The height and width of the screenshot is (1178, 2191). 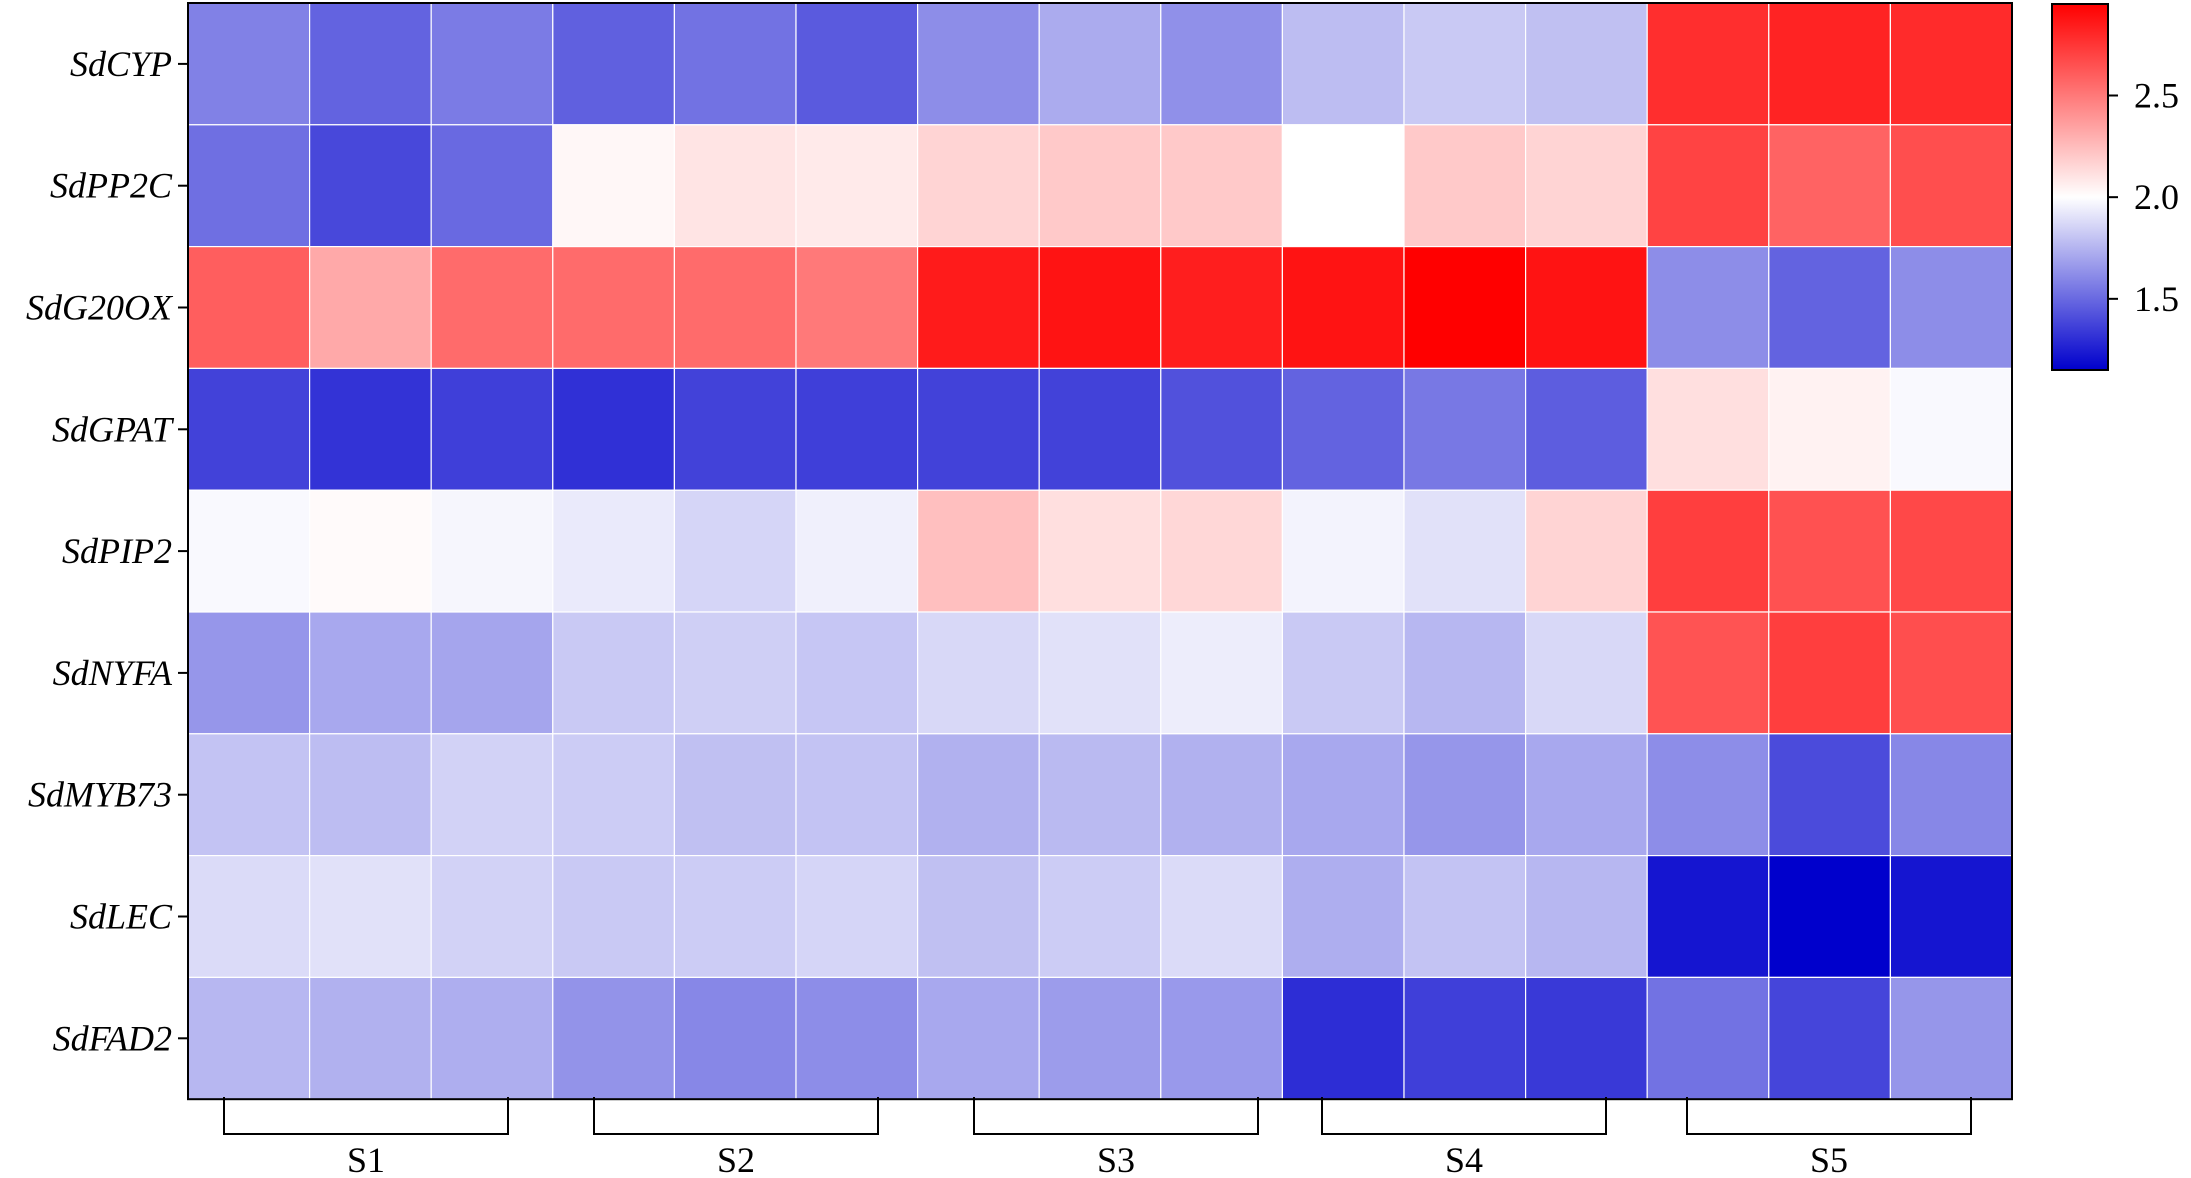 I want to click on column-group-brackets: S1 S2 S3 S4 S5, so click(x=1097, y=1137).